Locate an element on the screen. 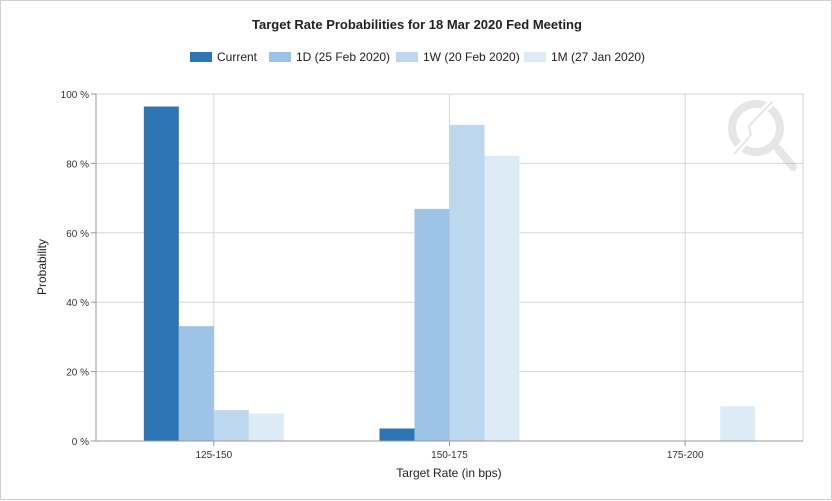  legend-label-1: Current is located at coordinates (237, 57).